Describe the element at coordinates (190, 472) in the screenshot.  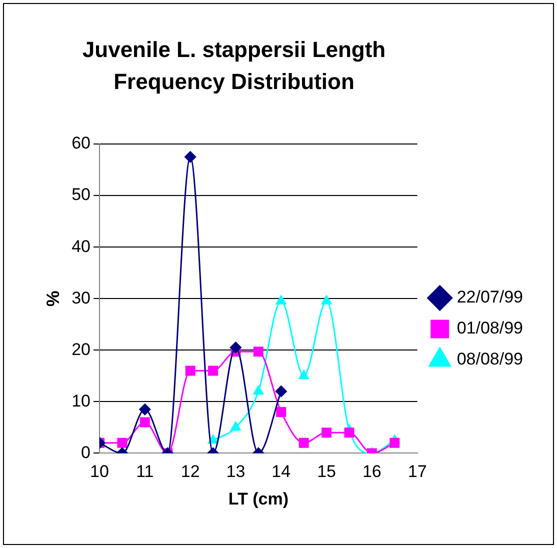
I see `x-tick-label: 12` at that location.